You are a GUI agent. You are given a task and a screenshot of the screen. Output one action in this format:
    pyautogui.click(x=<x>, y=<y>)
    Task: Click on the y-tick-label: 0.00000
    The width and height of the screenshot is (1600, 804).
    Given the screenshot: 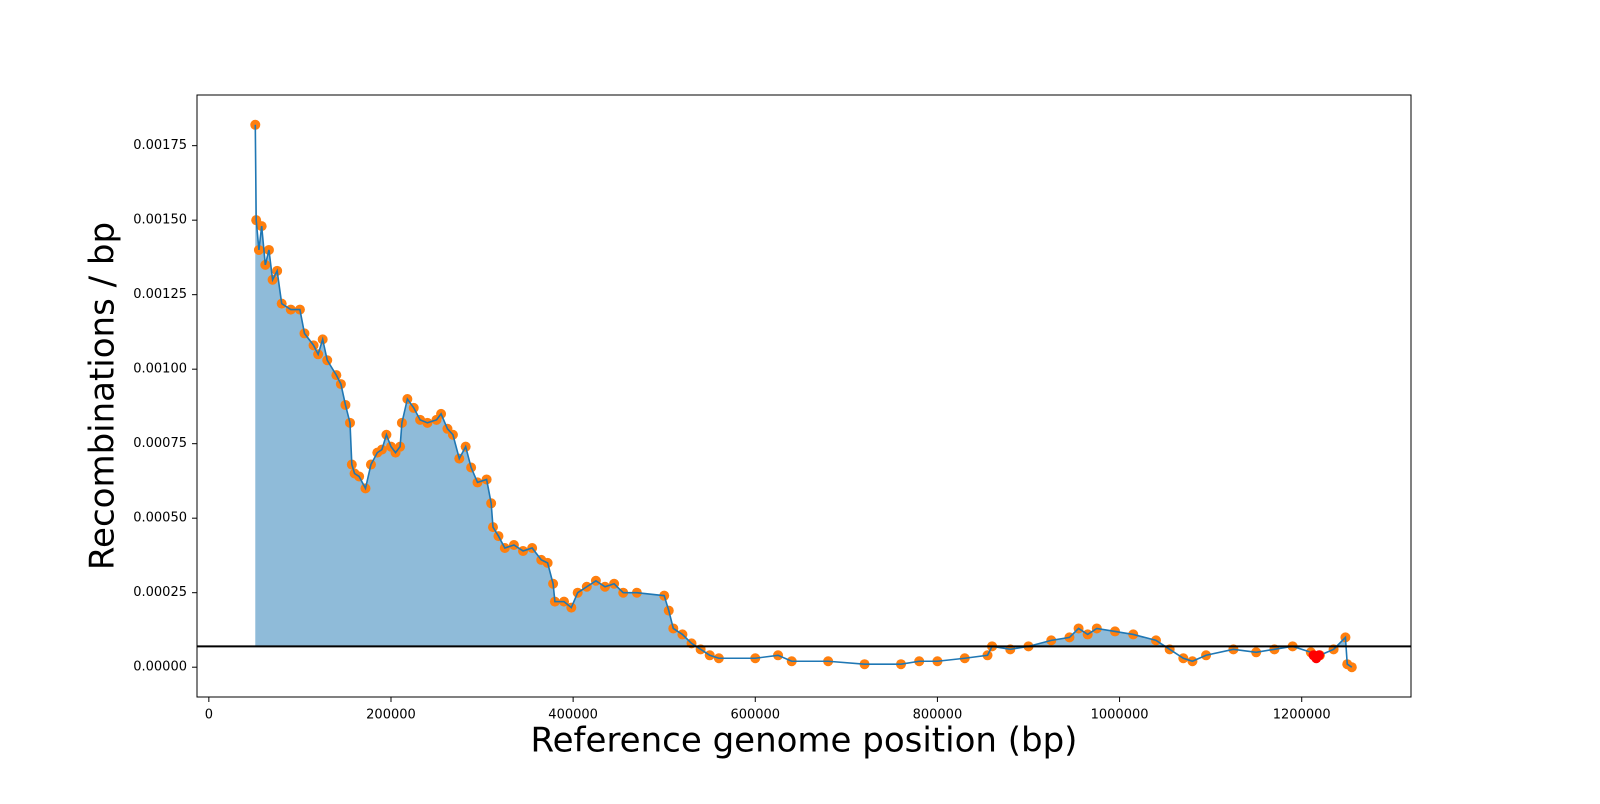 What is the action you would take?
    pyautogui.click(x=160, y=667)
    